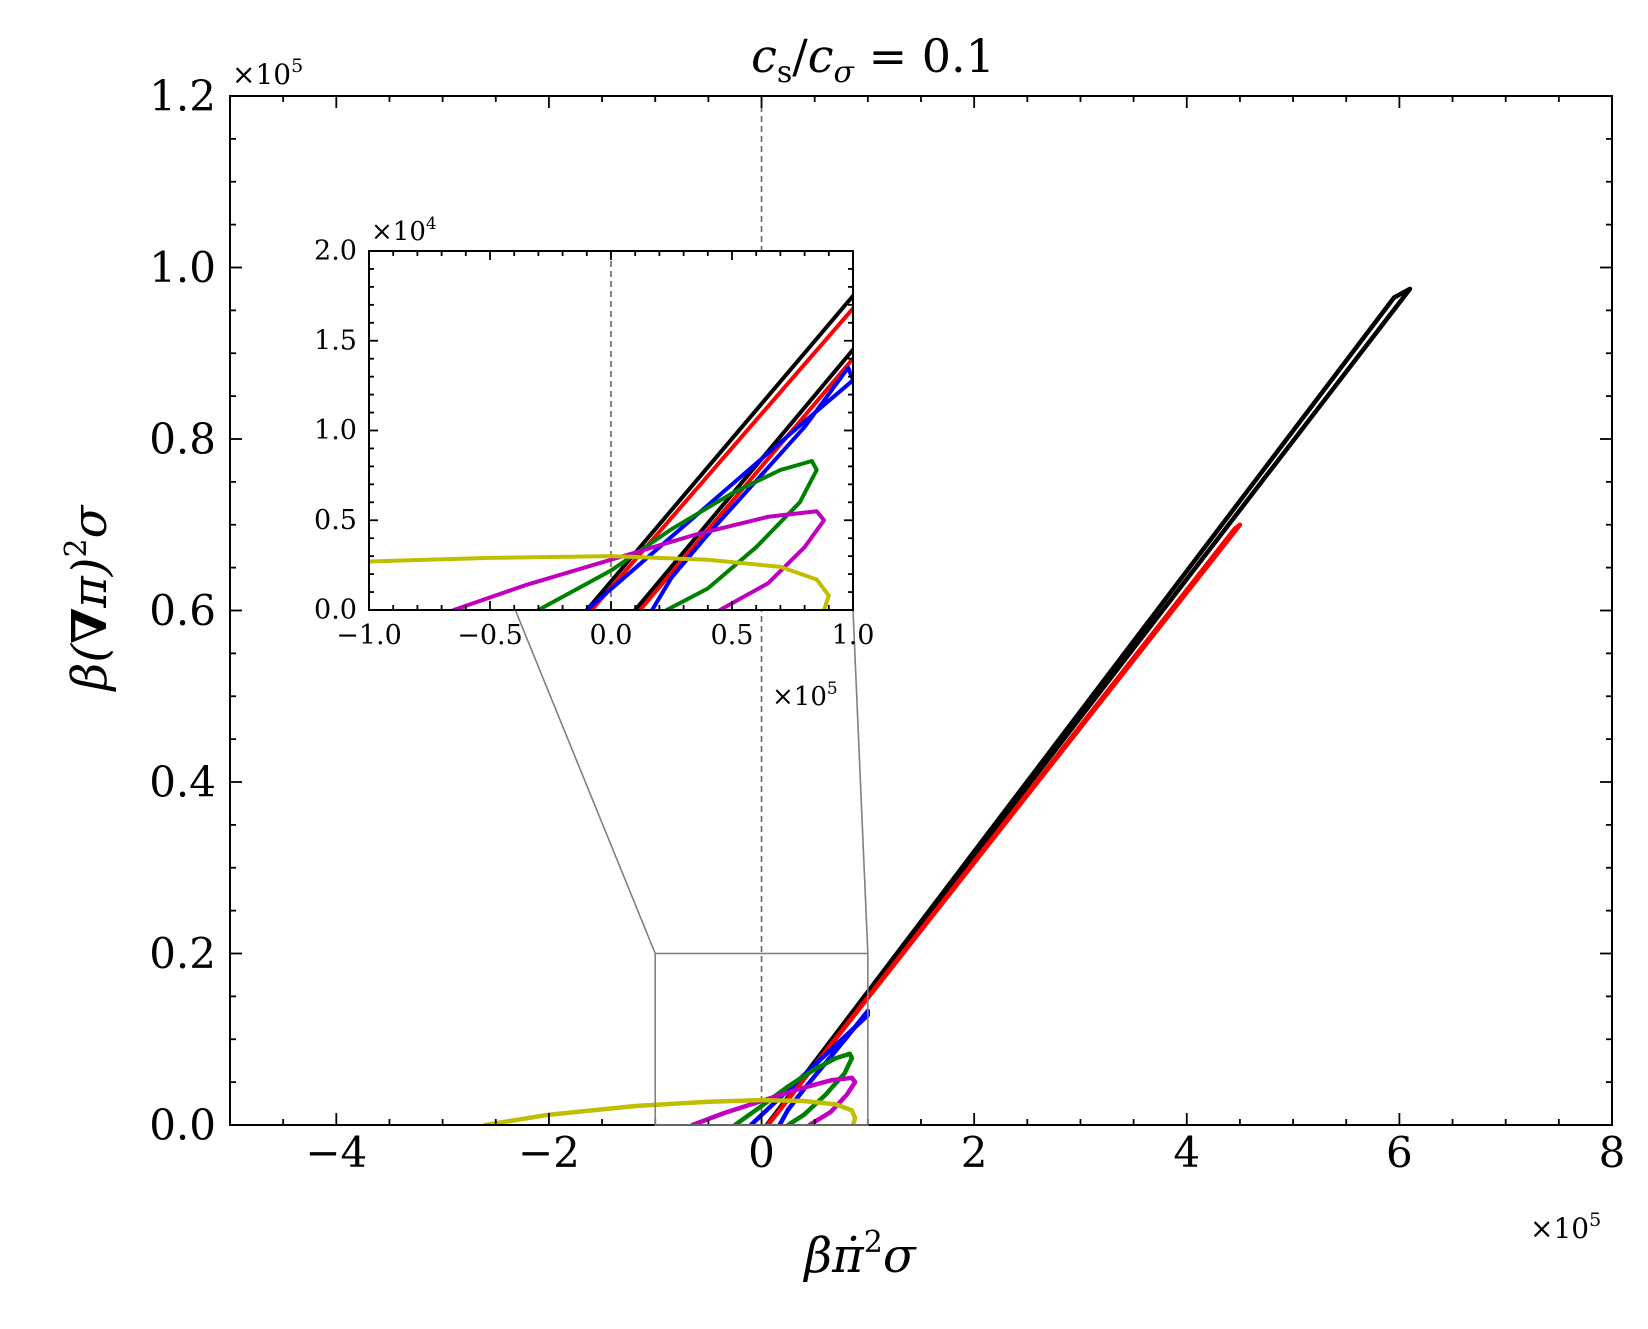 Image resolution: width=1648 pixels, height=1329 pixels. Describe the element at coordinates (845, 72) in the screenshot. I see `title-sigma: σ` at that location.